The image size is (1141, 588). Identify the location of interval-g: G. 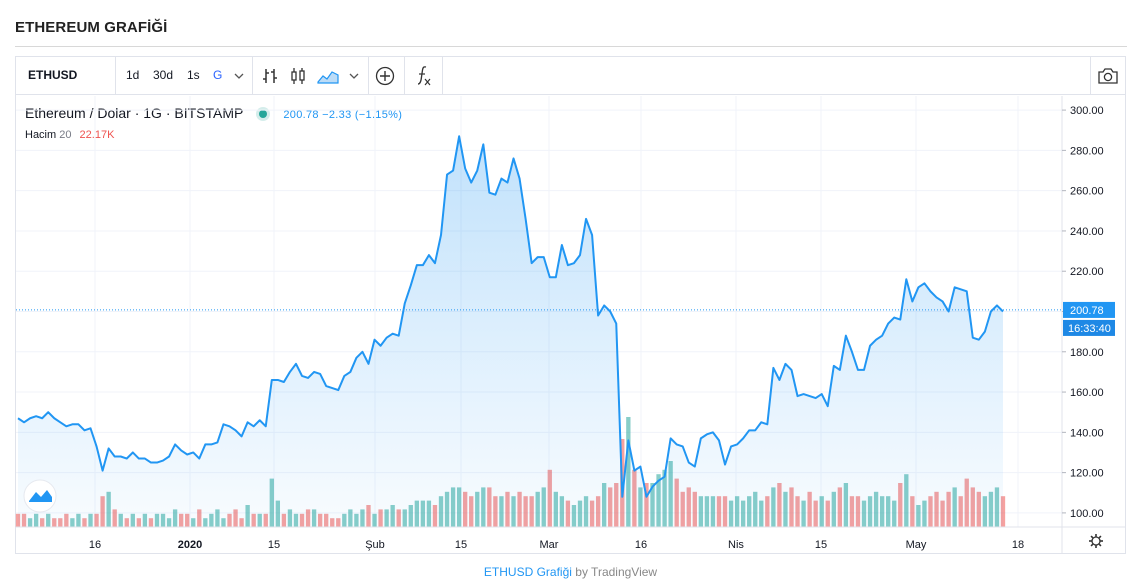
(218, 75).